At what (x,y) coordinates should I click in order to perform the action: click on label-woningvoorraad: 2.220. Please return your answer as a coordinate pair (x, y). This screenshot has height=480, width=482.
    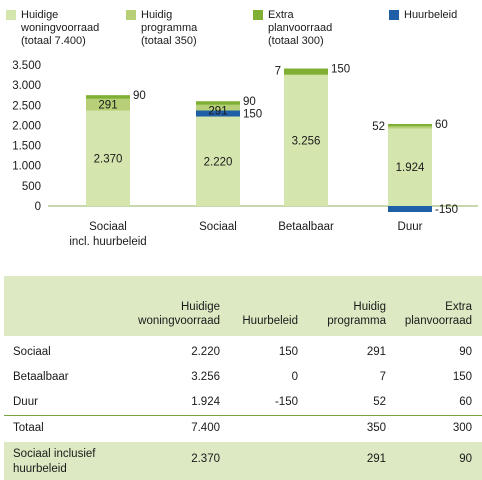
    Looking at the image, I should click on (218, 162).